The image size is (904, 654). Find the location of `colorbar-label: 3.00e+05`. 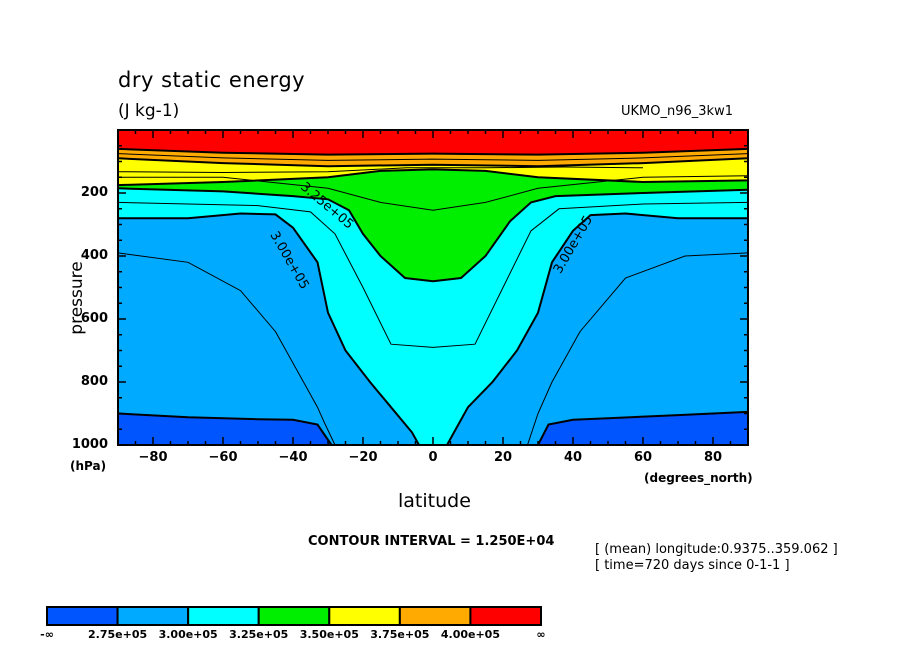

colorbar-label: 3.00e+05 is located at coordinates (188, 634).